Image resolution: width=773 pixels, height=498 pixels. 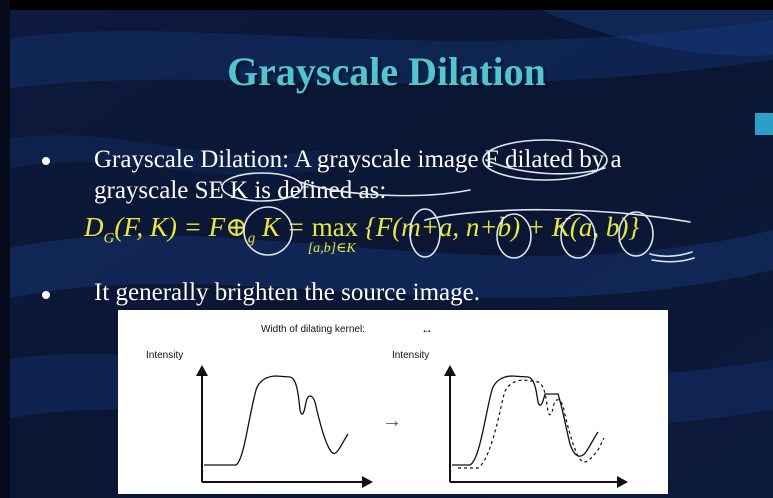 What do you see at coordinates (531, 424) in the screenshot?
I see `original-dashed-curve` at bounding box center [531, 424].